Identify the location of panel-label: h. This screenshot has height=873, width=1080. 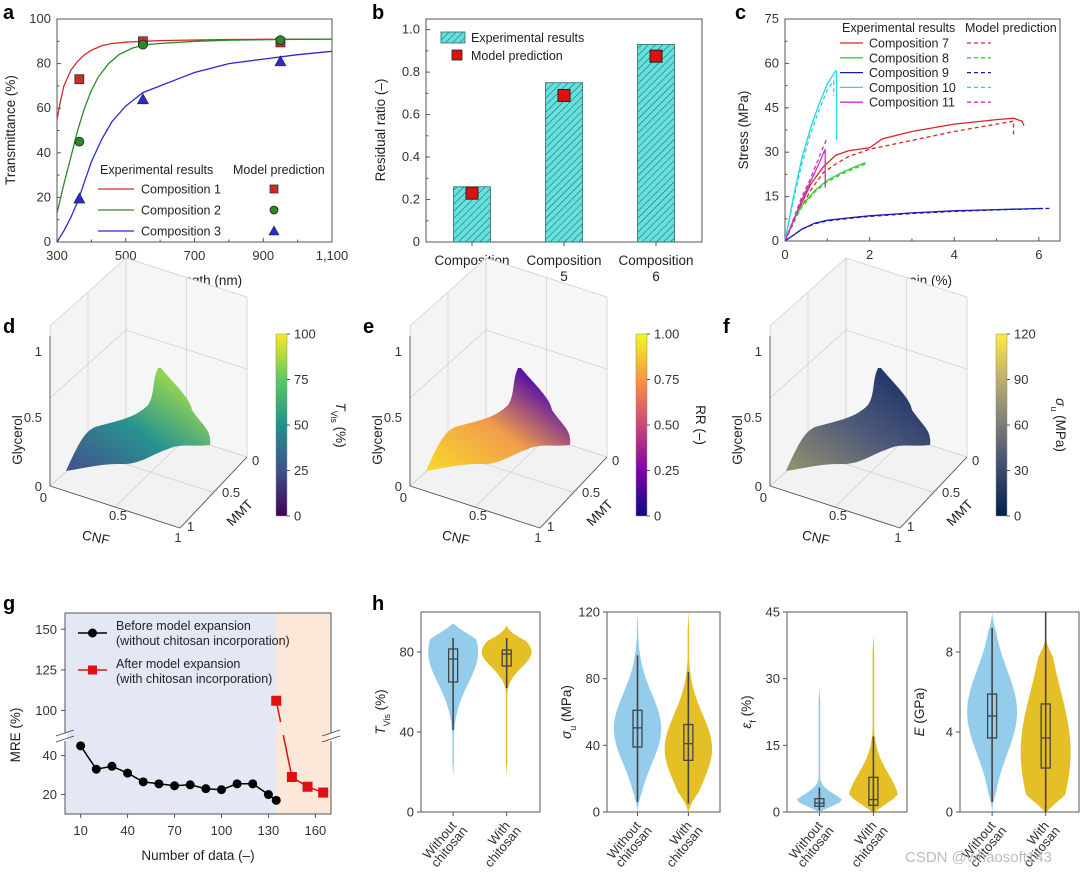
(378, 604).